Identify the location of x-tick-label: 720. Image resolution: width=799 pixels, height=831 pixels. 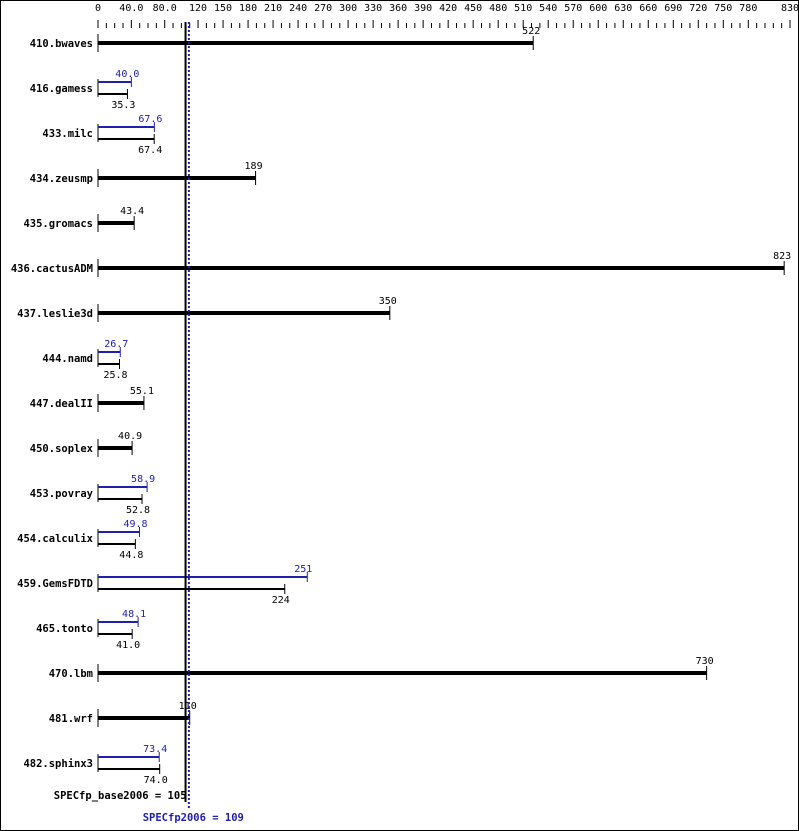
(698, 8).